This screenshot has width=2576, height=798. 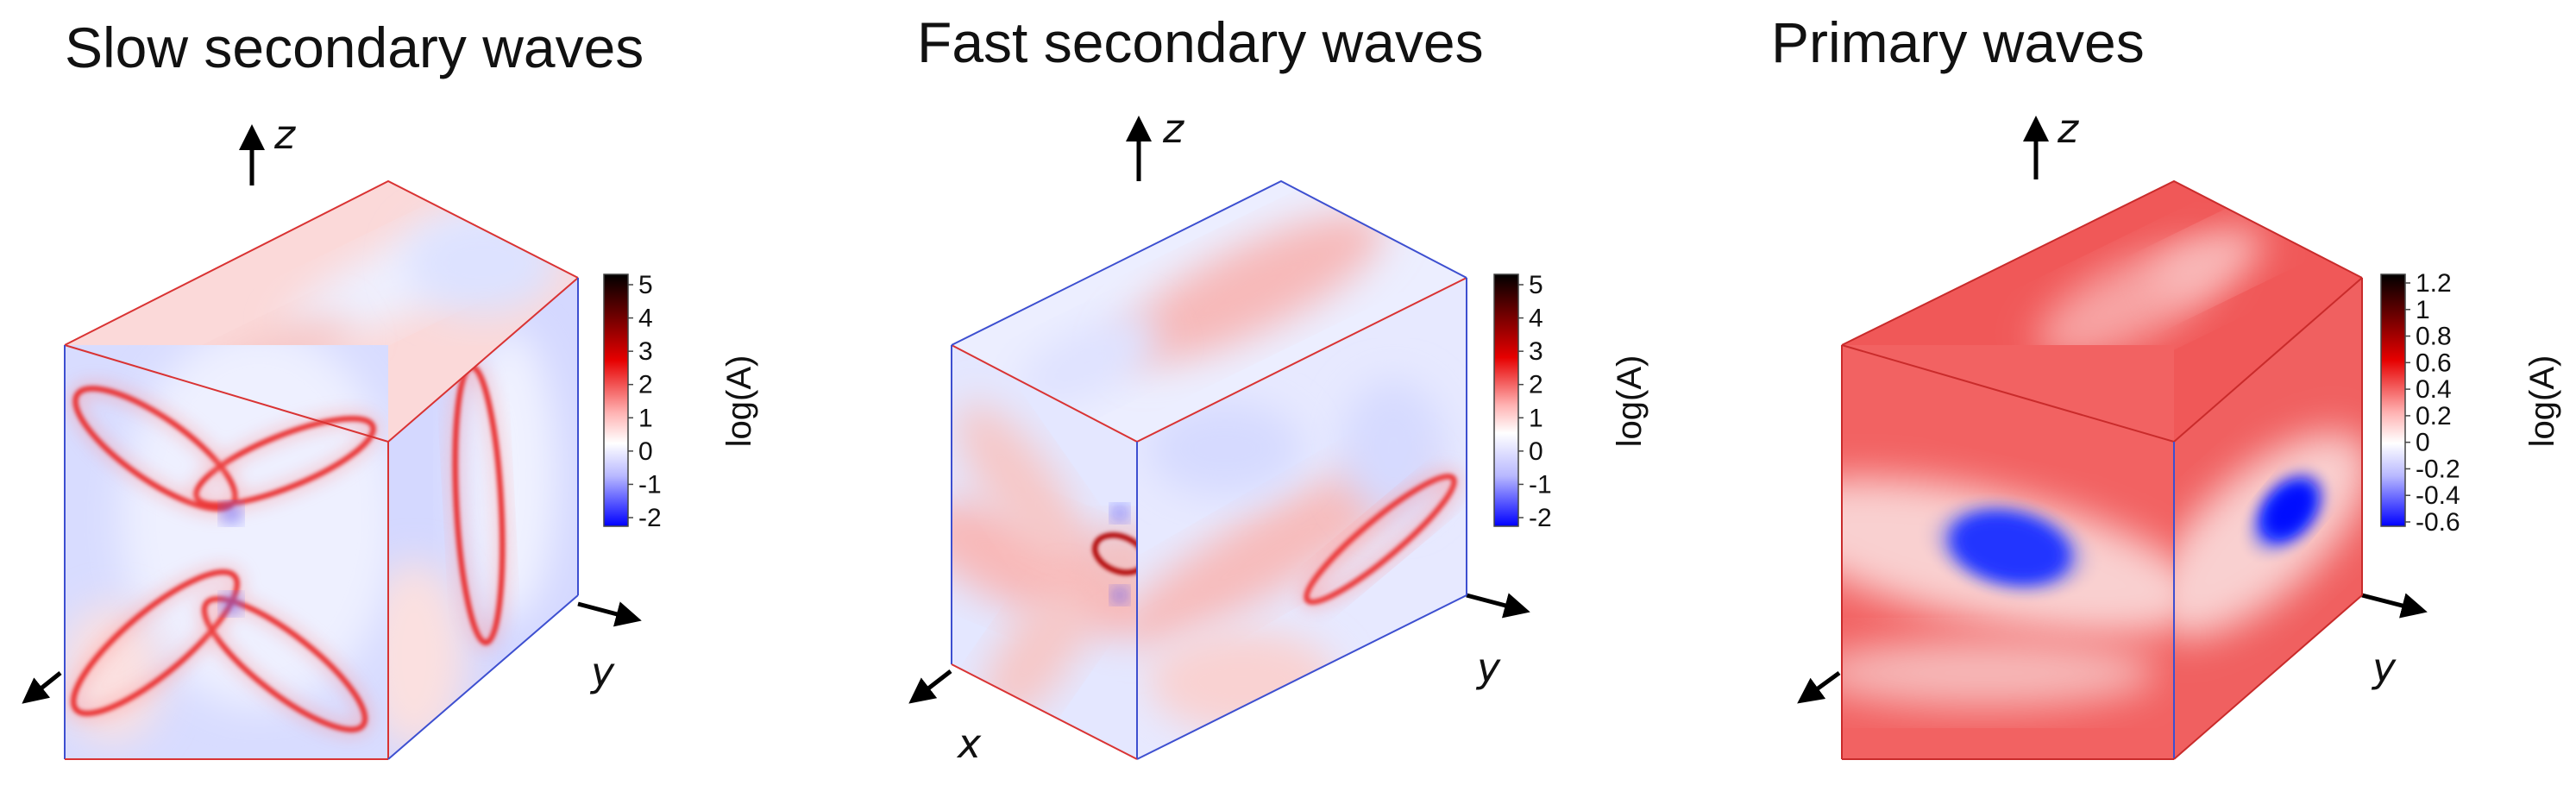 I want to click on panel-title: Fast secondary waves, so click(x=1200, y=42).